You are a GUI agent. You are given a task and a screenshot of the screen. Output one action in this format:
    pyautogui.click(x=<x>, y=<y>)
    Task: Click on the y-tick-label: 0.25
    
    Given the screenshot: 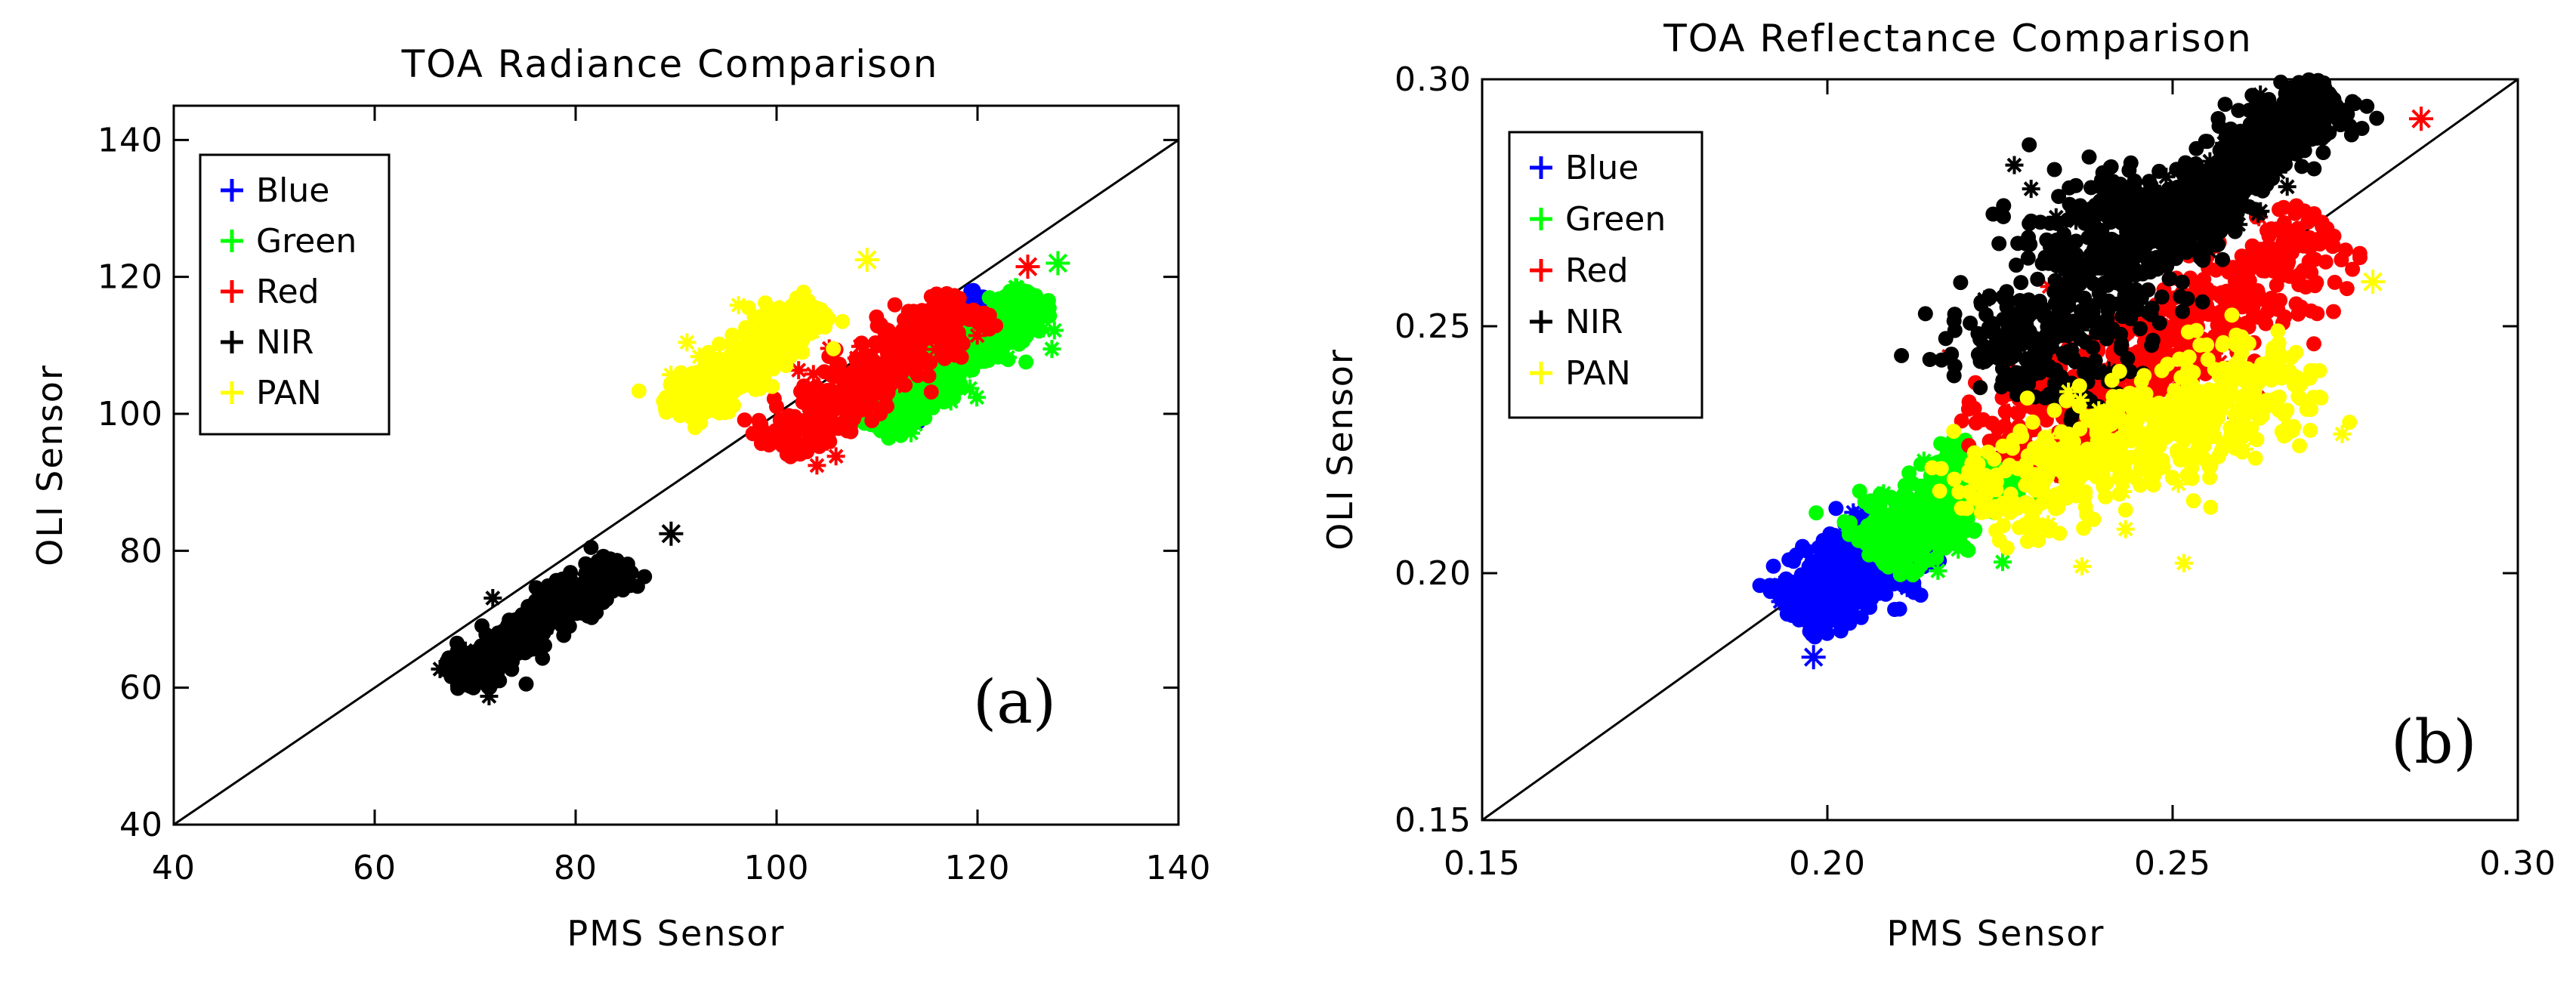 What is the action you would take?
    pyautogui.click(x=1433, y=326)
    